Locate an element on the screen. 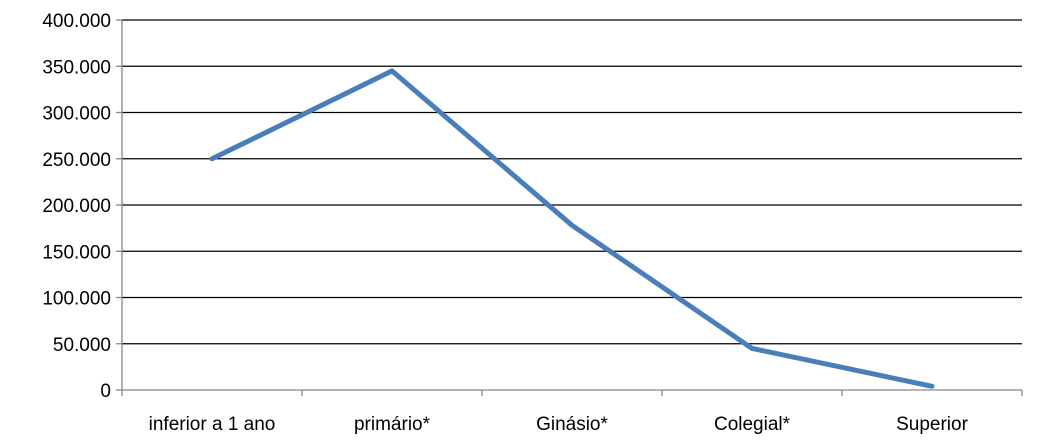 The width and height of the screenshot is (1044, 443). y-tick-label: 0 is located at coordinates (105, 391).